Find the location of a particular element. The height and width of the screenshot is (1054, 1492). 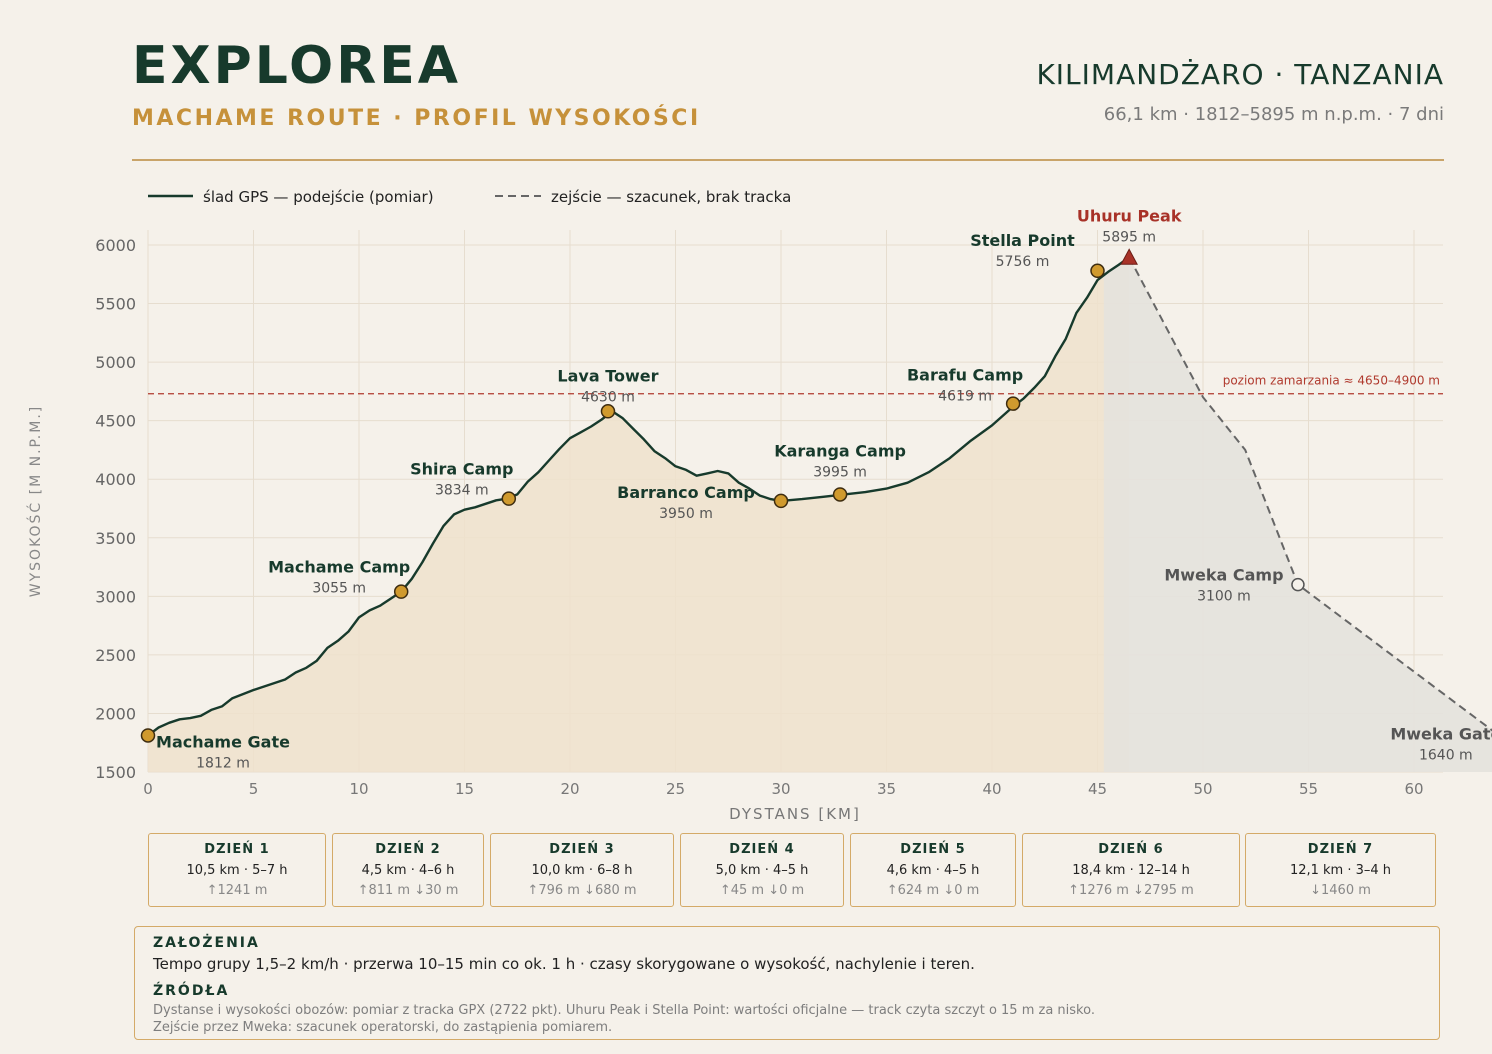

x-tick-label: 45 is located at coordinates (1097, 789).